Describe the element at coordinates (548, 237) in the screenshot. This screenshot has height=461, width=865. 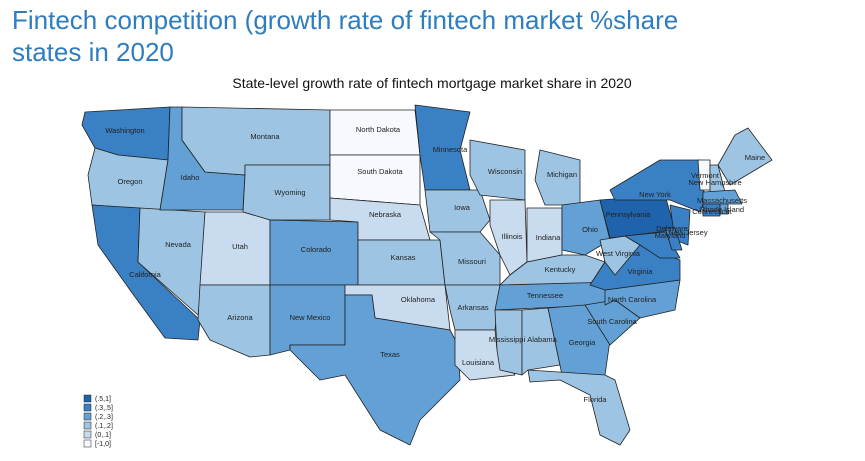
I see `state-label: Indiana` at that location.